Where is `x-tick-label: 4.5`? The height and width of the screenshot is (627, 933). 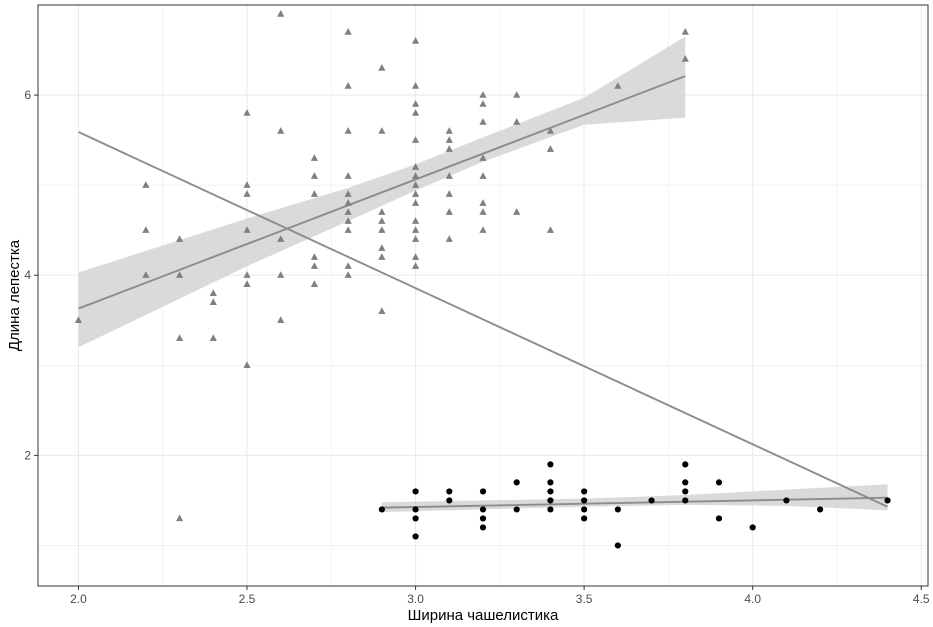
x-tick-label: 4.5 is located at coordinates (921, 599).